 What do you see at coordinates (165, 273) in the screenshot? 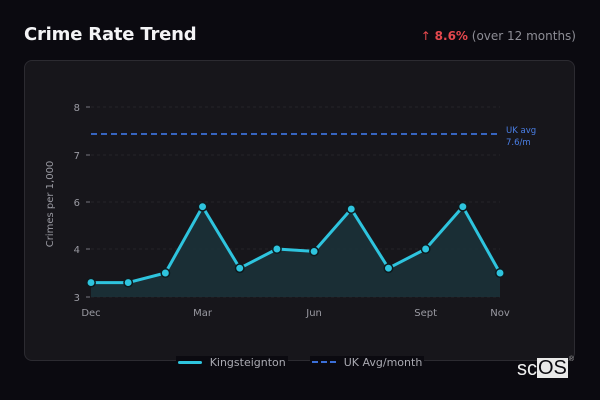
I see `data-point-feb` at bounding box center [165, 273].